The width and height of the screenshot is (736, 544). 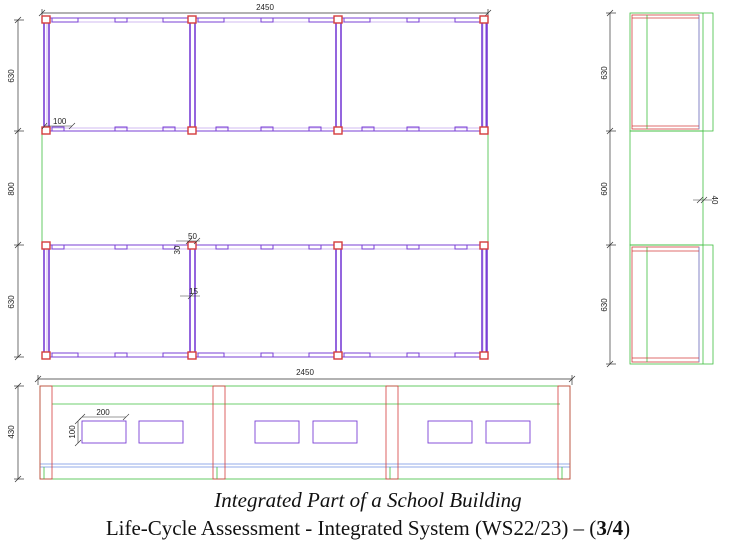 What do you see at coordinates (604, 305) in the screenshot?
I see `side-bottom-depth-label: 630` at bounding box center [604, 305].